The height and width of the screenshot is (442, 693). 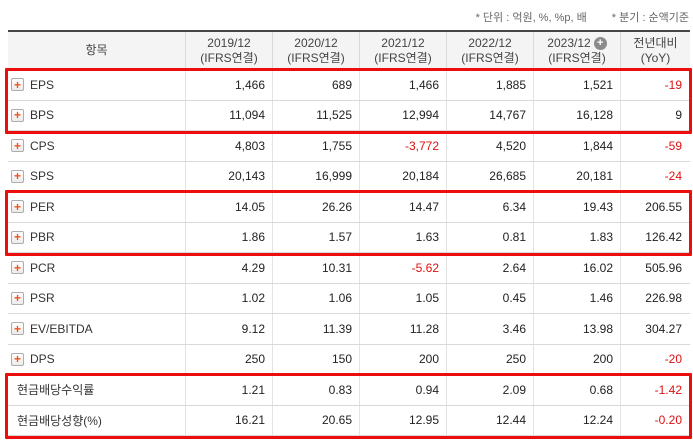 What do you see at coordinates (316, 298) in the screenshot?
I see `value-cell: 1.06` at bounding box center [316, 298].